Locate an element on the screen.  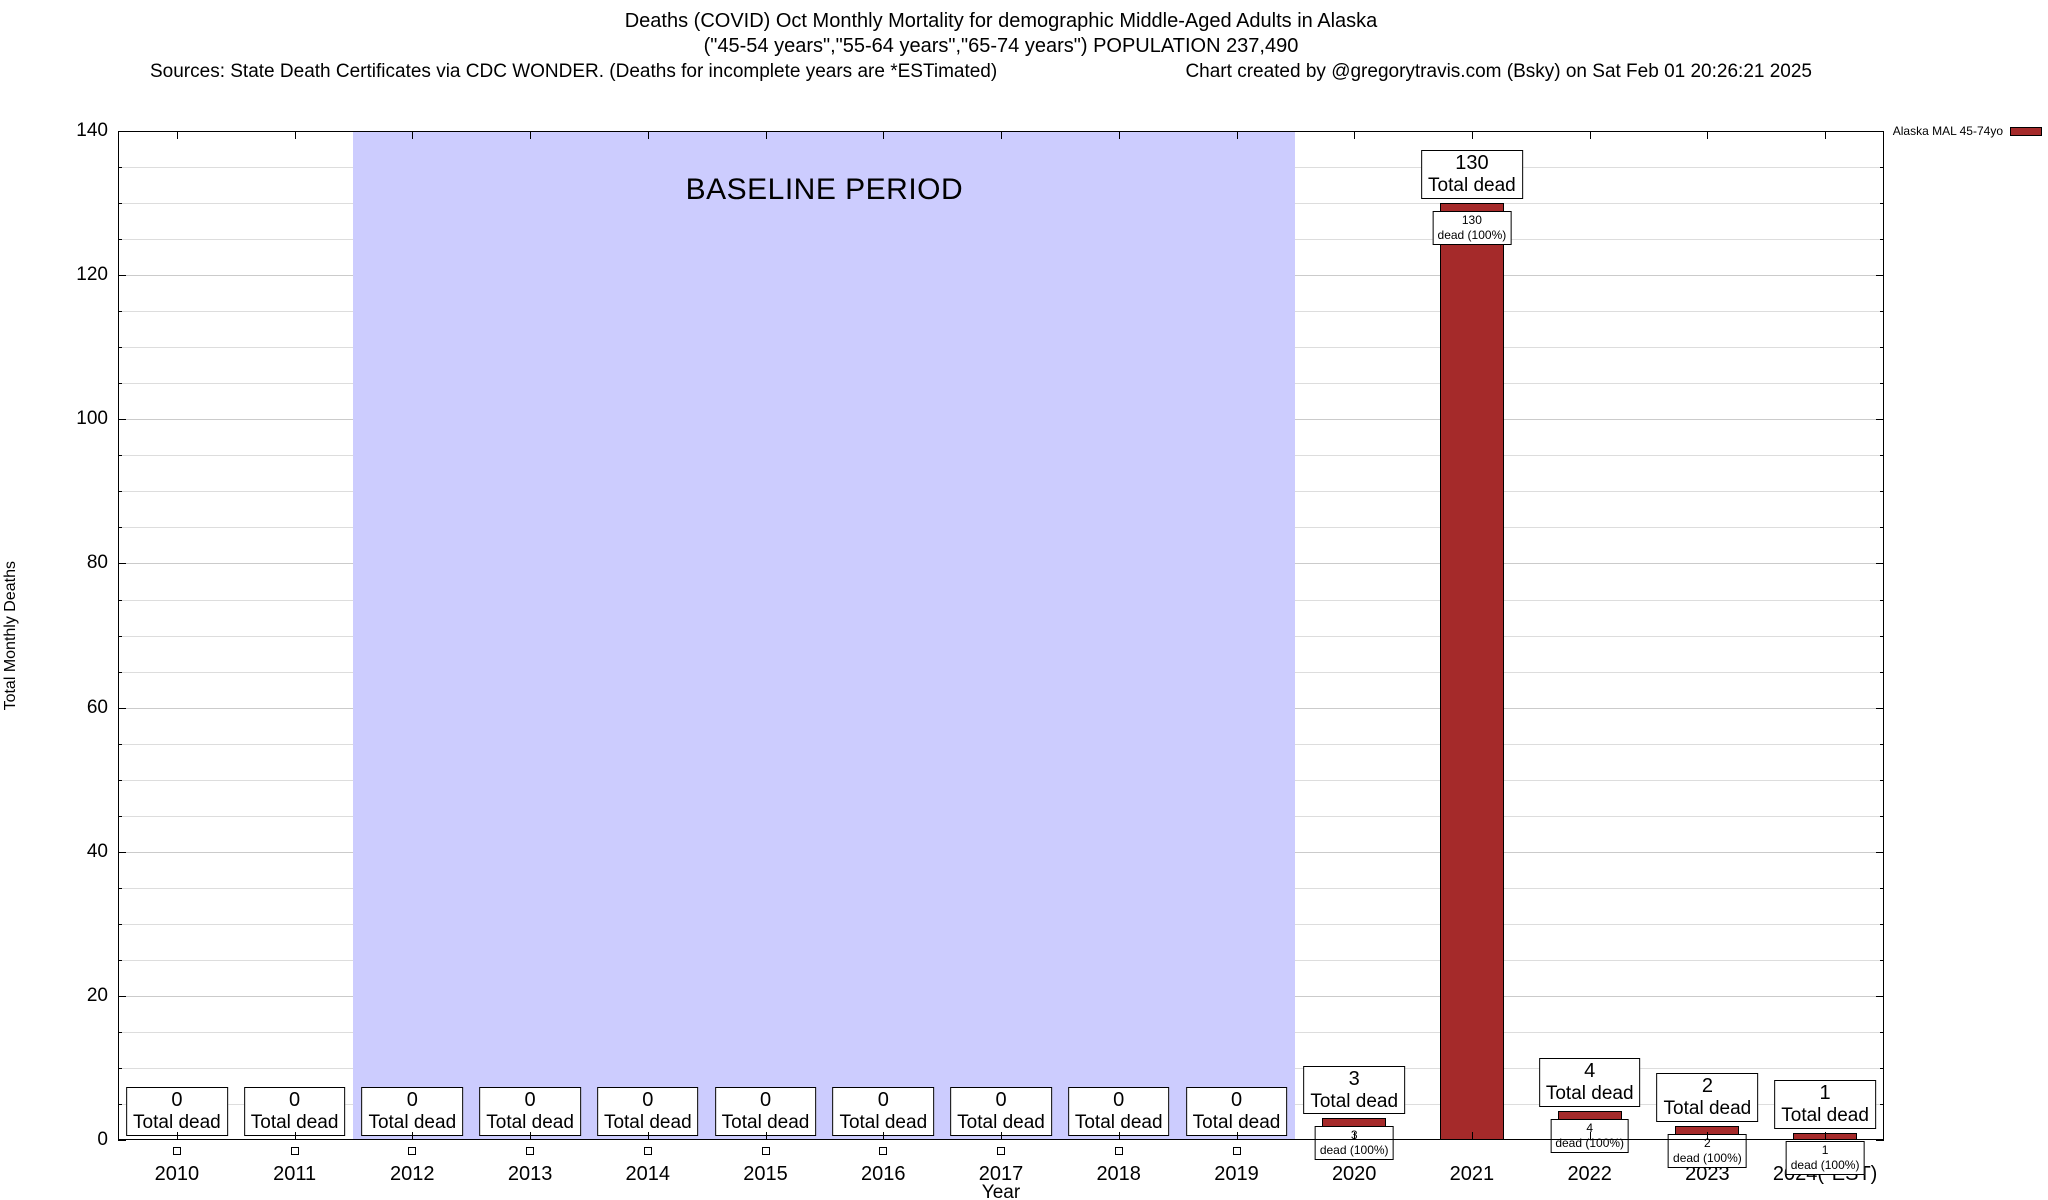
total-dead-label-2012: 0 Total dead is located at coordinates (412, 1111).